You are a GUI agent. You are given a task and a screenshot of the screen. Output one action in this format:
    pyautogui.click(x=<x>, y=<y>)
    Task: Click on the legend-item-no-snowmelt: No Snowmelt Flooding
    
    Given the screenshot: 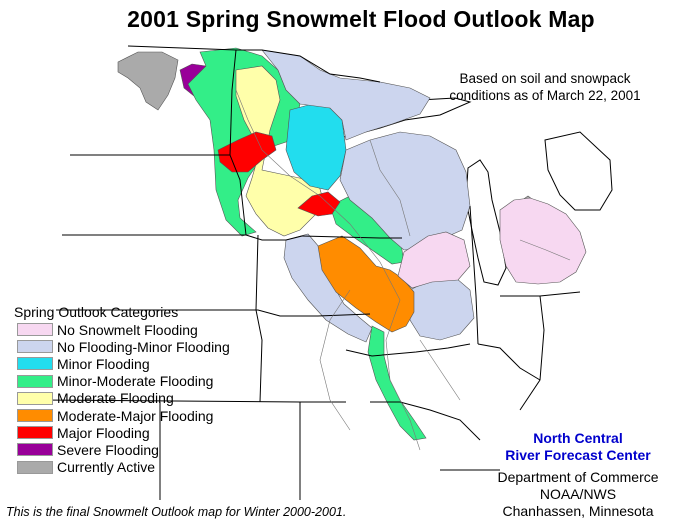 What is the action you would take?
    pyautogui.click(x=122, y=329)
    